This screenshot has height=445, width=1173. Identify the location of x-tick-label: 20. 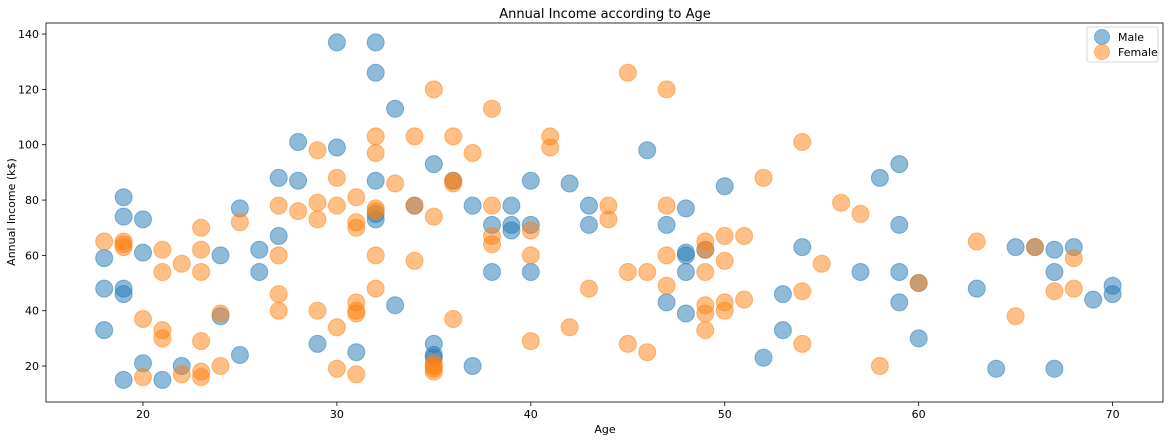
(143, 414).